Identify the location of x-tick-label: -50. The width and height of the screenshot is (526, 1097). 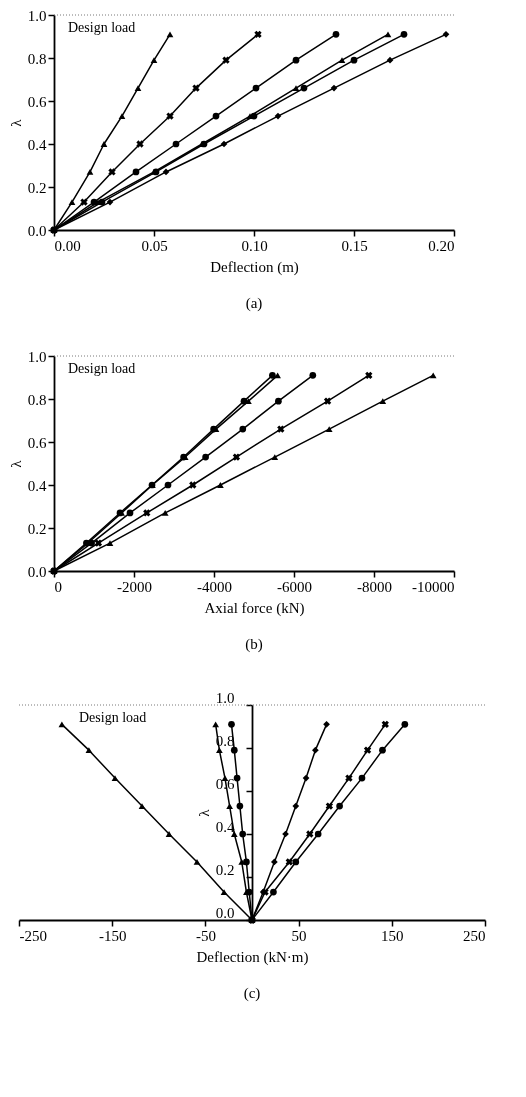
(205, 935).